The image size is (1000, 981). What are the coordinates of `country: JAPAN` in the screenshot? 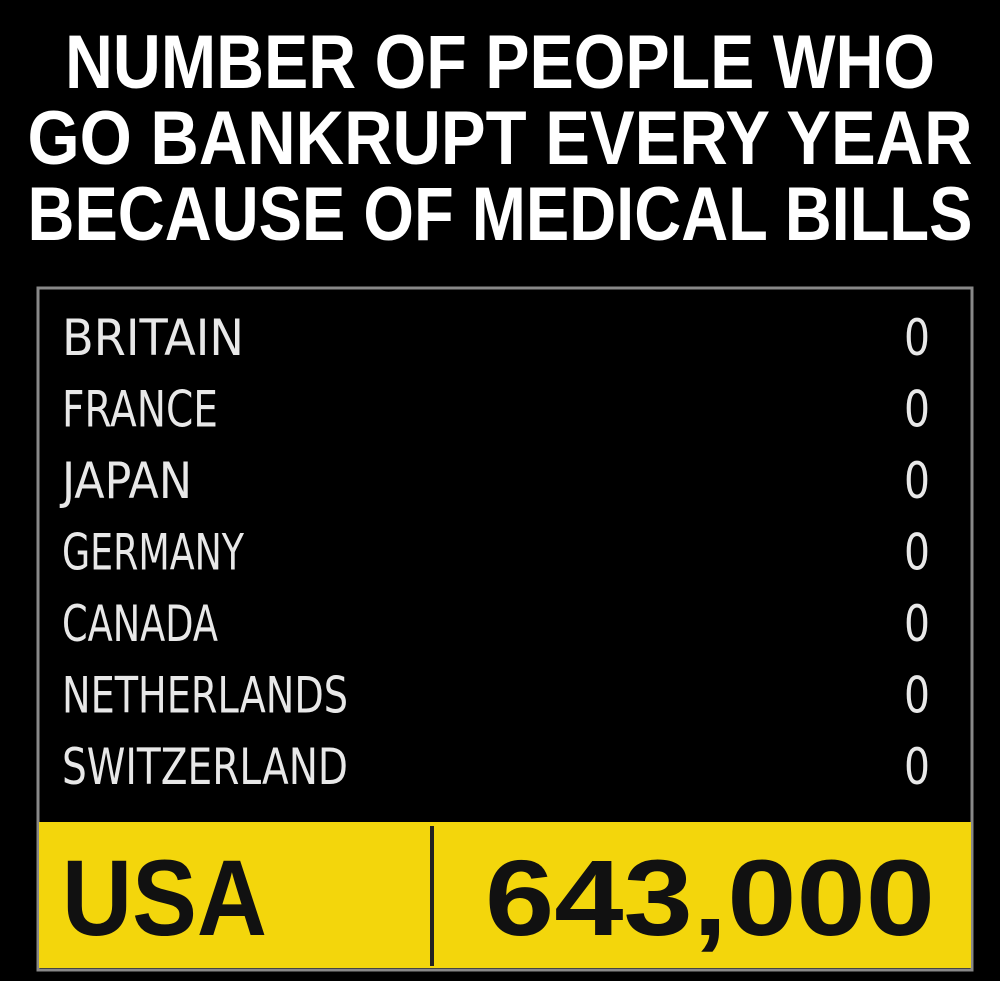 It's located at (125, 481).